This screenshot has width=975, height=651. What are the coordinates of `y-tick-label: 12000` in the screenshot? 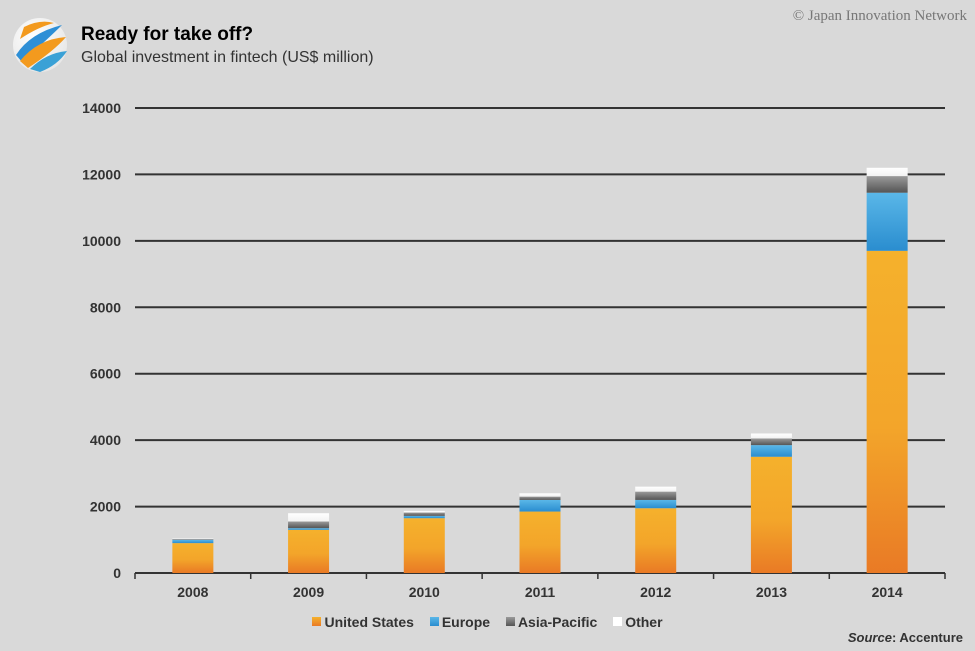 It's located at (101, 174).